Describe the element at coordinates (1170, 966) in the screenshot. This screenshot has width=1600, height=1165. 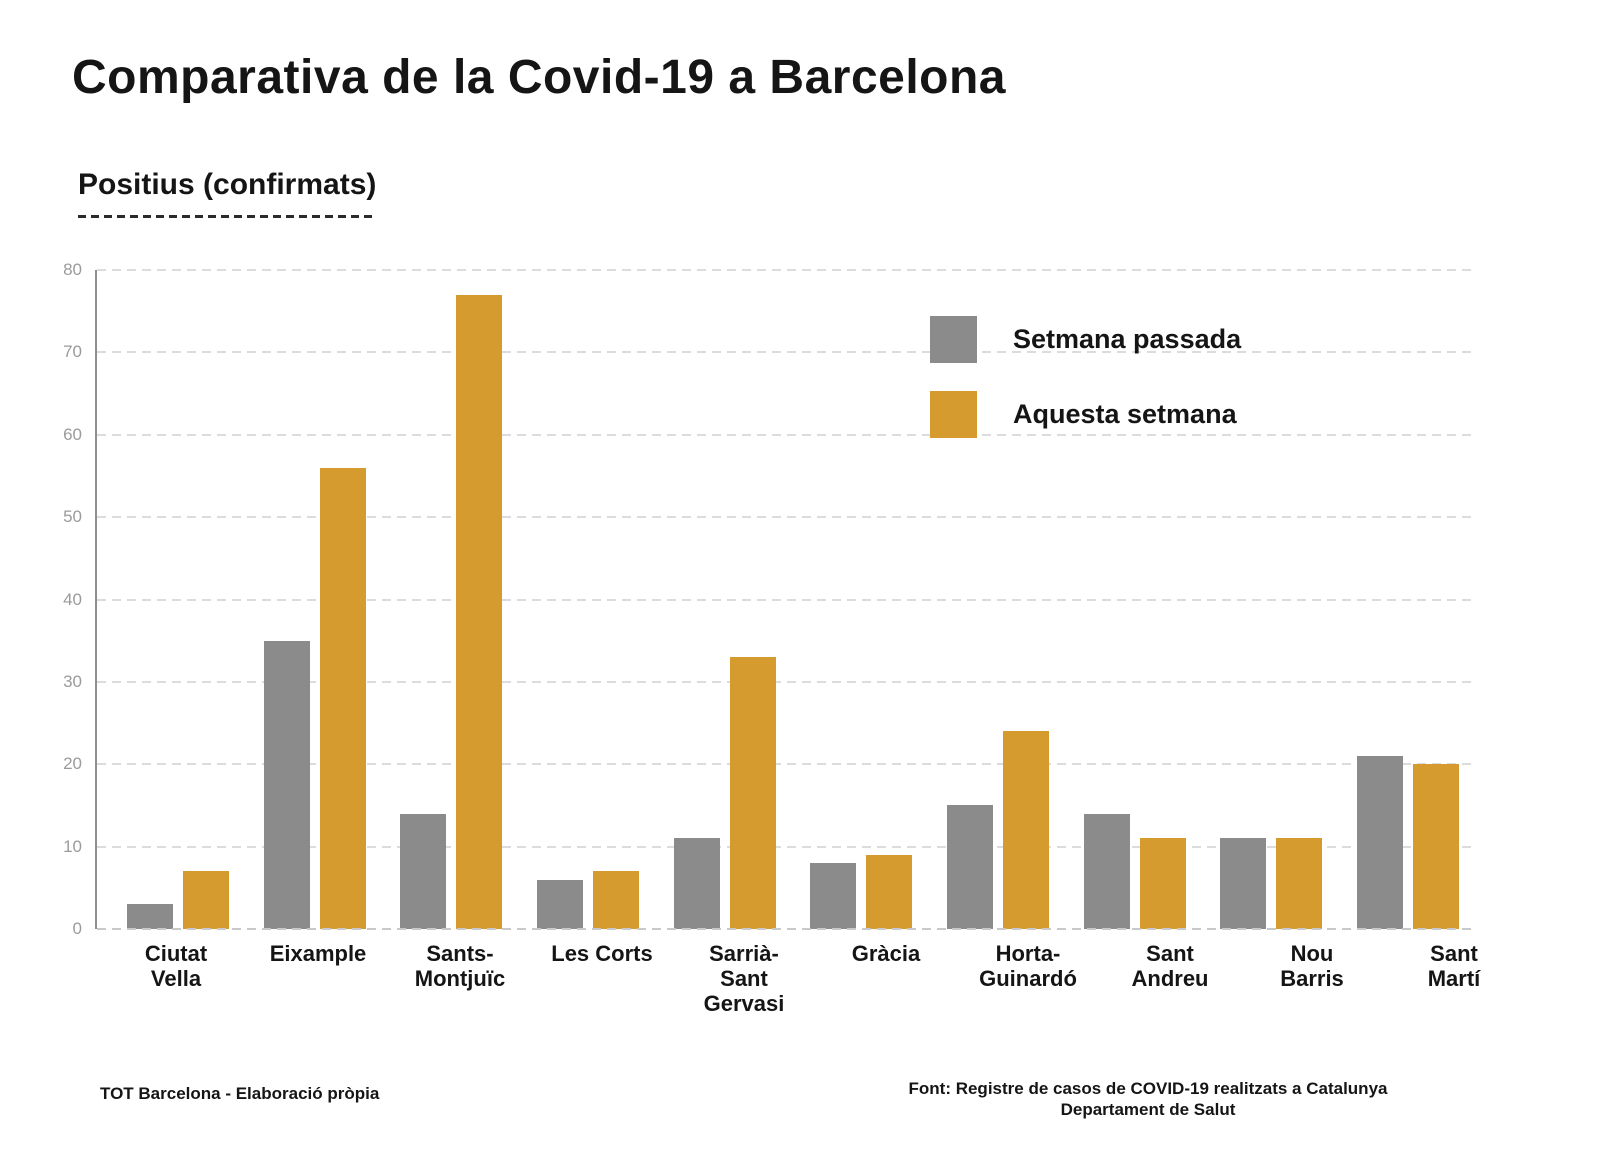
I see `x-axis-label: Sant Andreu` at that location.